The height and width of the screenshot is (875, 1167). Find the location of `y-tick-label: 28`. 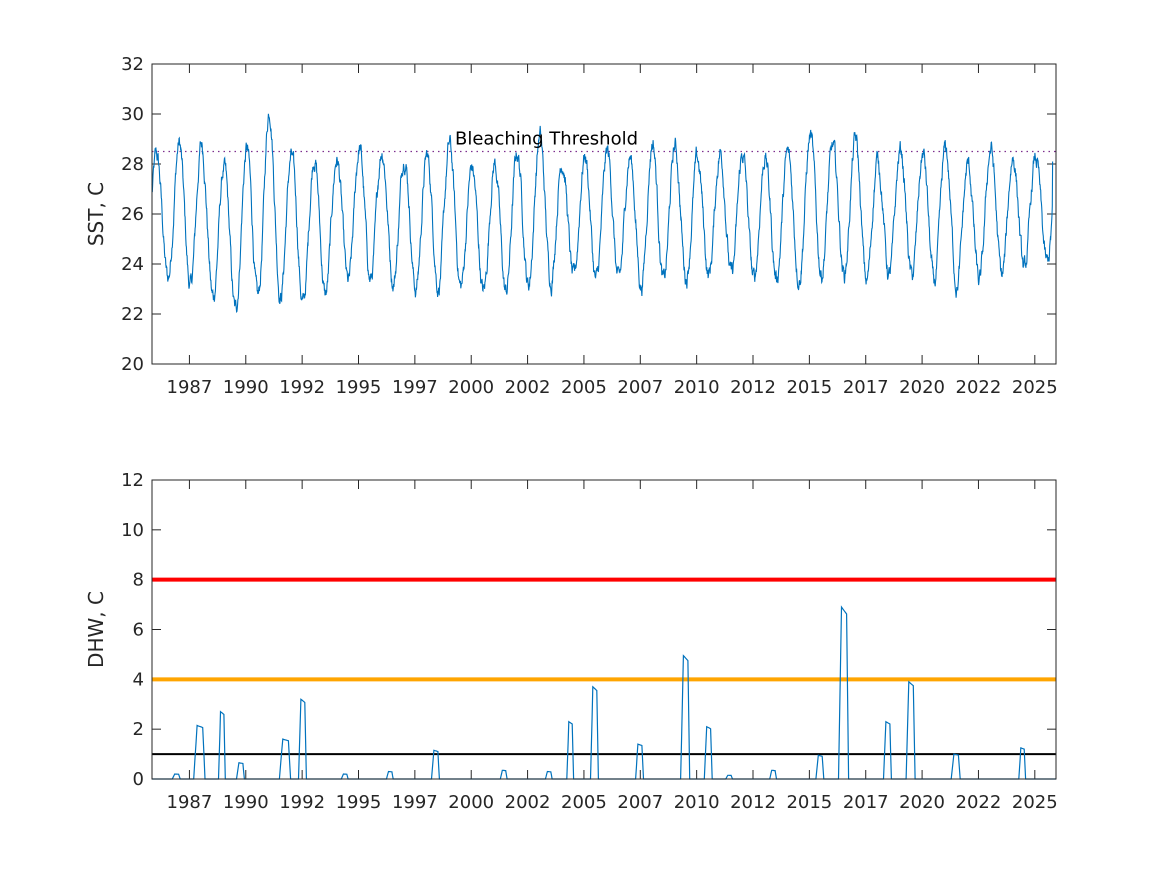

y-tick-label: 28 is located at coordinates (132, 164).